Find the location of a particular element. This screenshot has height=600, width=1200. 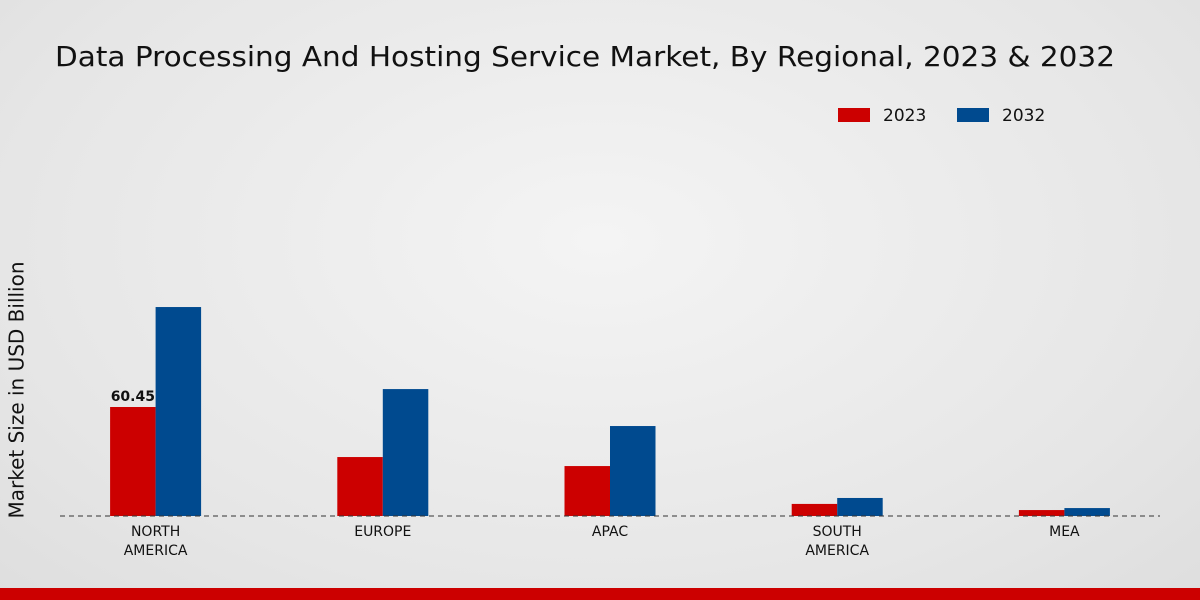

x-tick-label: APAC is located at coordinates (610, 532).